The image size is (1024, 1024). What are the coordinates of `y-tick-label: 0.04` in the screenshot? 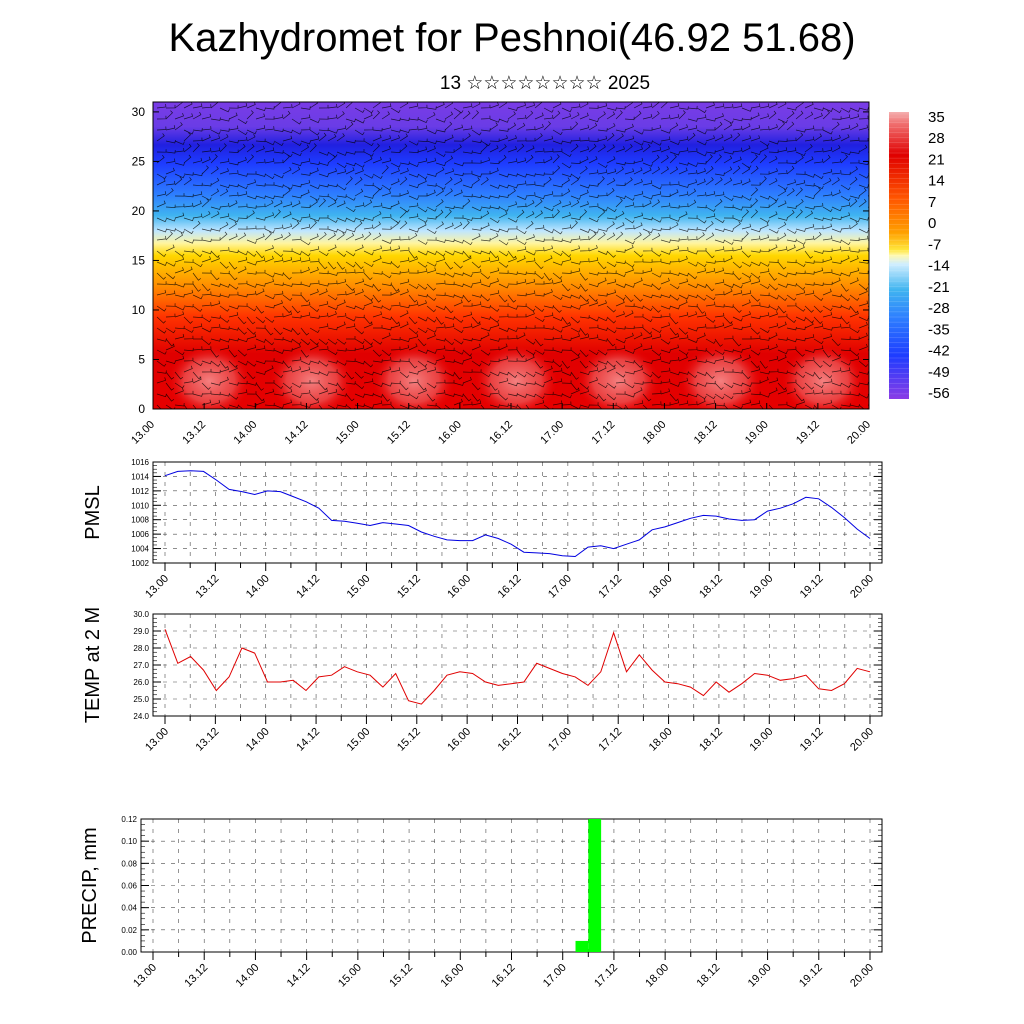 It's located at (129, 908).